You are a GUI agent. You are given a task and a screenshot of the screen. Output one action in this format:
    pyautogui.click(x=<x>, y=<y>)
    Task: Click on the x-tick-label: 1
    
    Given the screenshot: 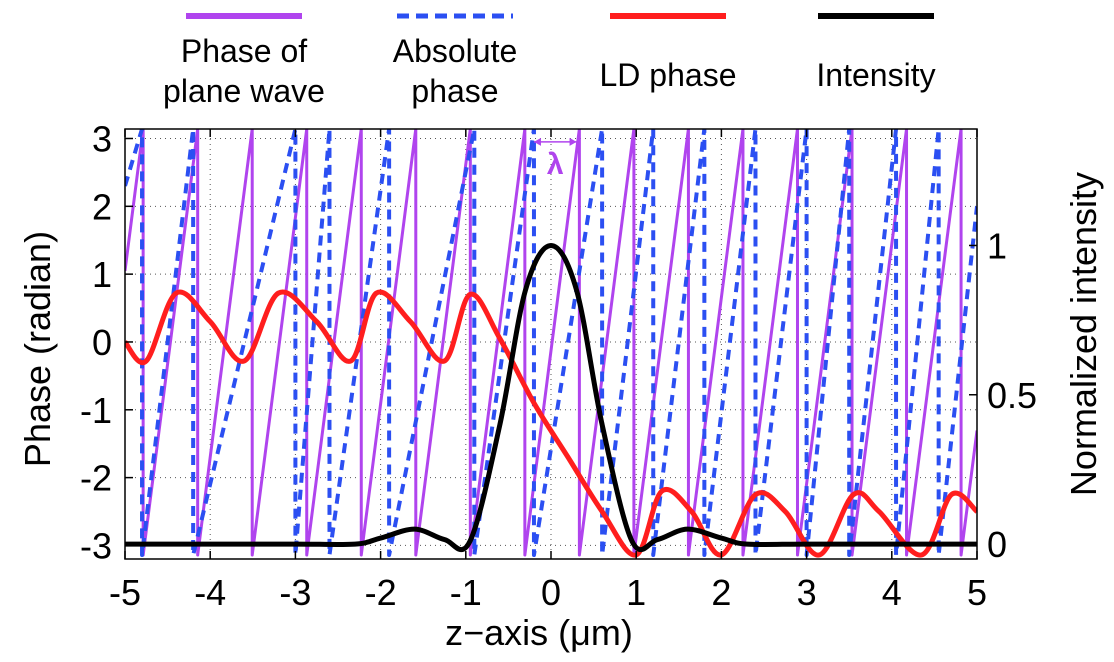 What is the action you would take?
    pyautogui.click(x=636, y=592)
    